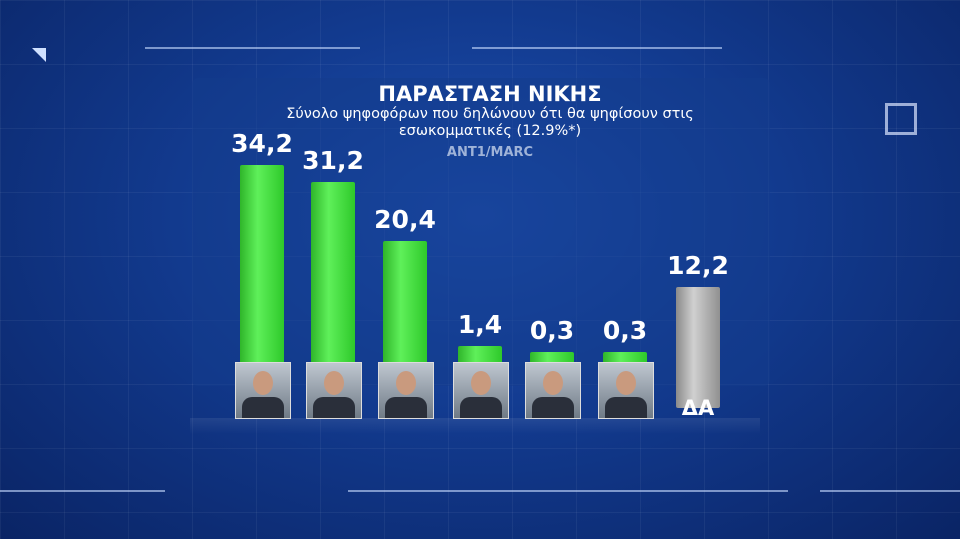 This screenshot has height=539, width=960. Describe the element at coordinates (698, 265) in the screenshot. I see `data-label: 12,2` at that location.